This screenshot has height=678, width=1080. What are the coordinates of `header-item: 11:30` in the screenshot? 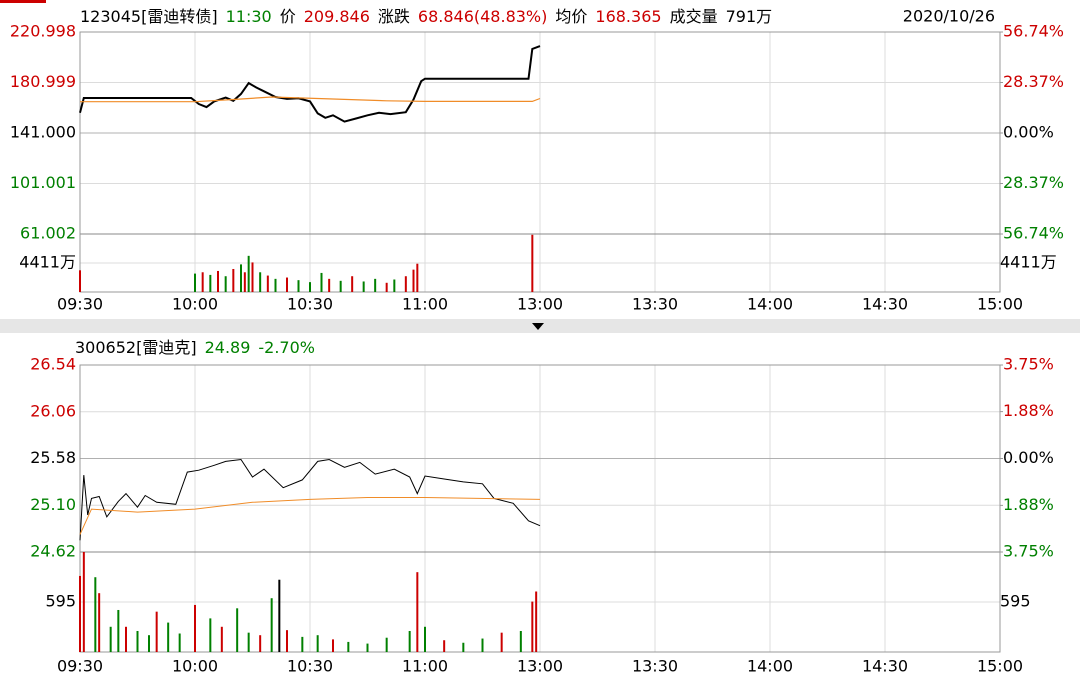 It's located at (249, 16).